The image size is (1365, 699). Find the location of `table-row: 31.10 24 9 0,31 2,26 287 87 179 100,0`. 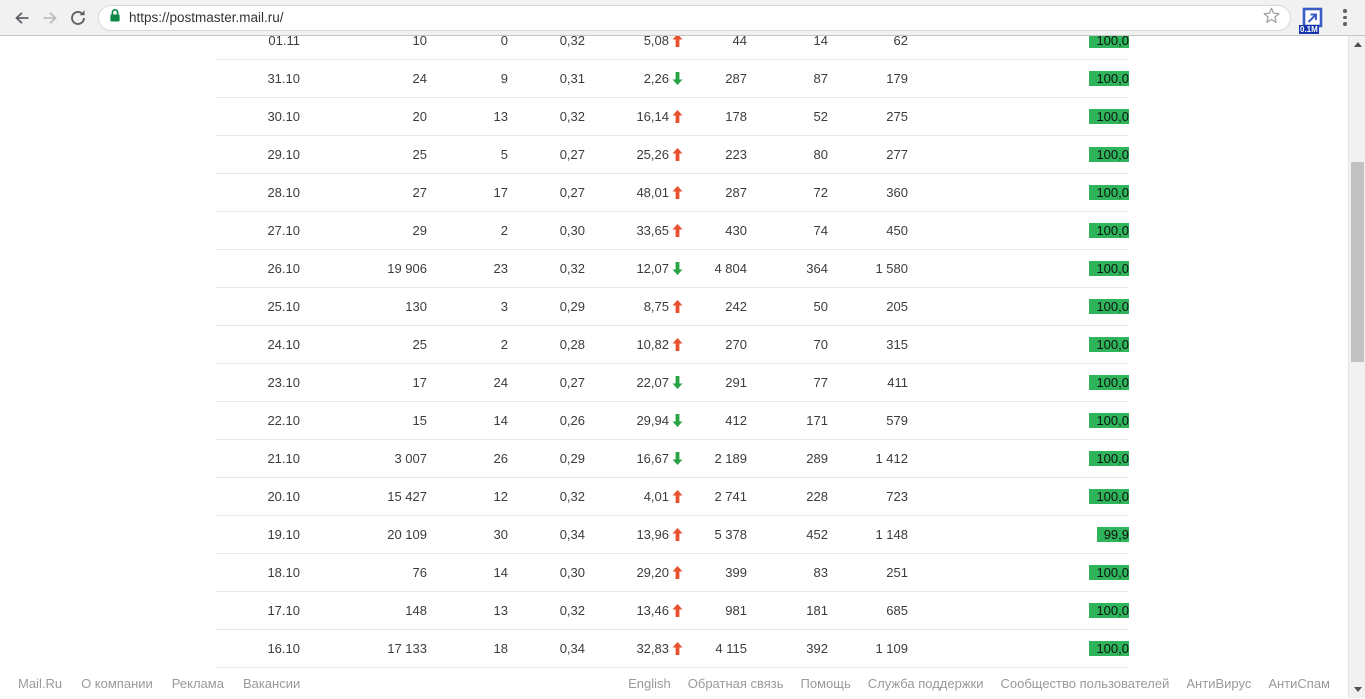

table-row: 31.10 24 9 0,31 2,26 287 87 179 100,0 is located at coordinates (672, 79).